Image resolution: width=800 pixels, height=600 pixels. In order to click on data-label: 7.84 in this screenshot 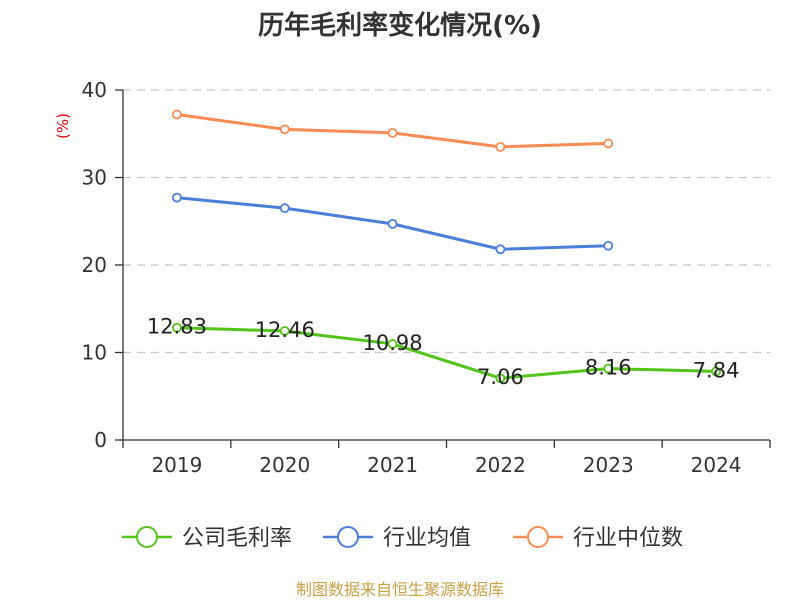, I will do `click(716, 370)`.